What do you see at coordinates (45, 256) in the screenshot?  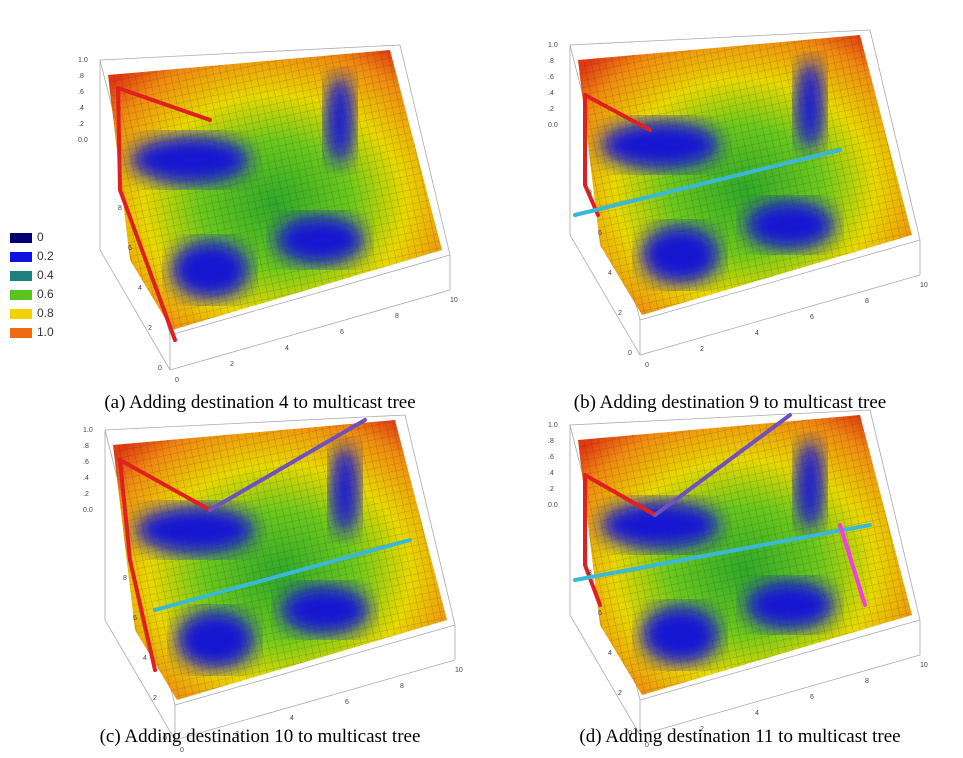 I see `legend-label: 0.2` at bounding box center [45, 256].